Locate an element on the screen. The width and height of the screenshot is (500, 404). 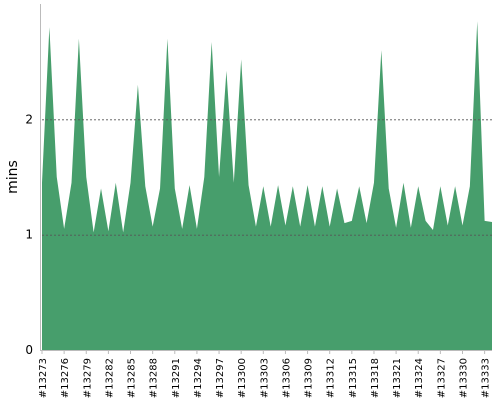
x-tick-label: #13321 is located at coordinates (397, 378).